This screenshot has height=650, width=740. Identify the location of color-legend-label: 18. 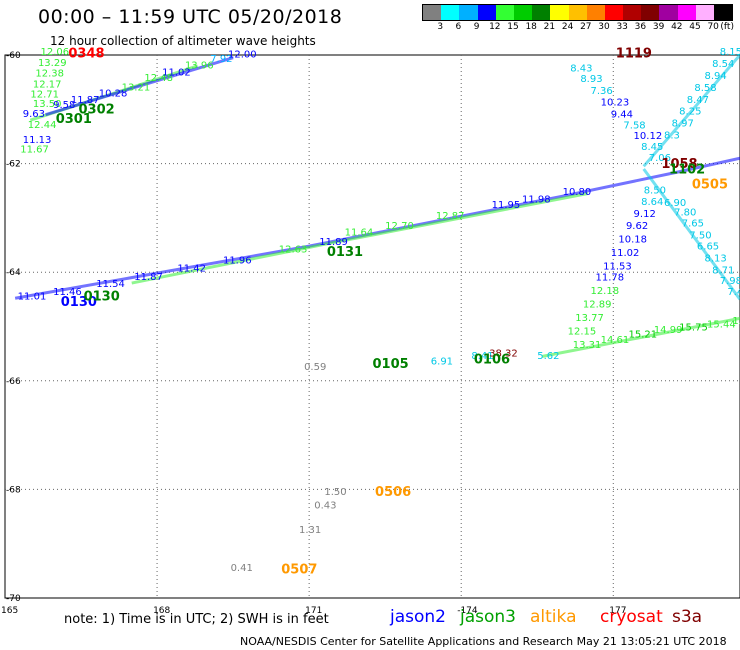
(531, 27).